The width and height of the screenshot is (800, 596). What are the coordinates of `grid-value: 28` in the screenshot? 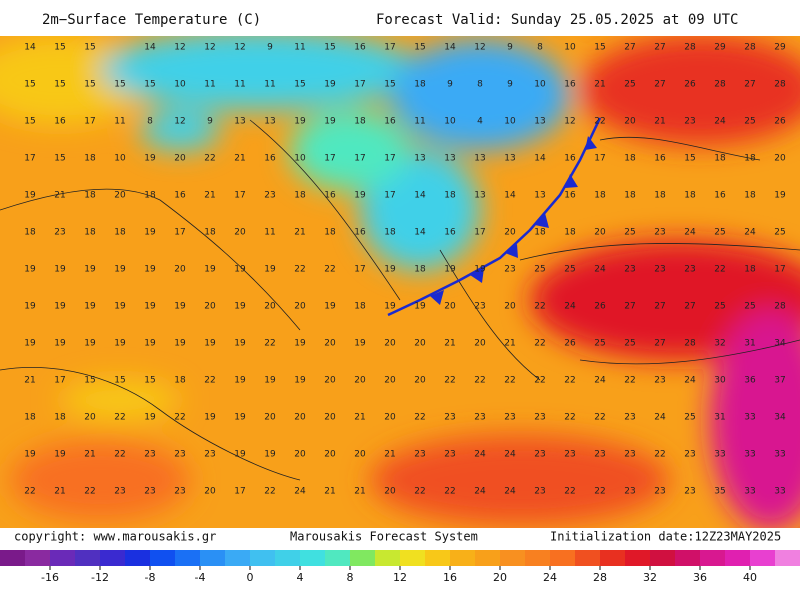 It's located at (780, 307).